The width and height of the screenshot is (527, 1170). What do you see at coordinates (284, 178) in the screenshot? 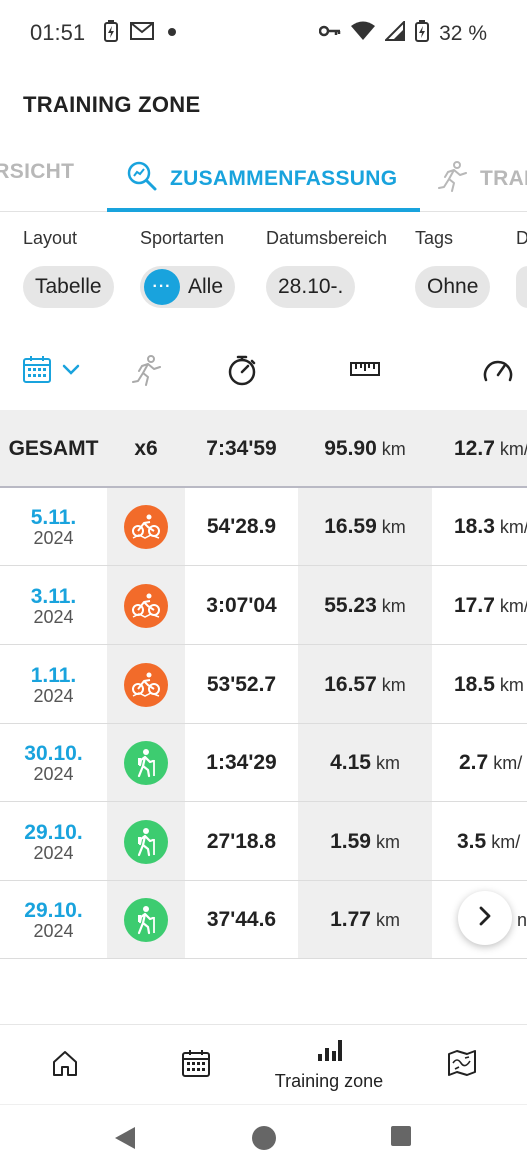
I see `tab-summary-label: ZUSAMMENFASSUNG` at bounding box center [284, 178].